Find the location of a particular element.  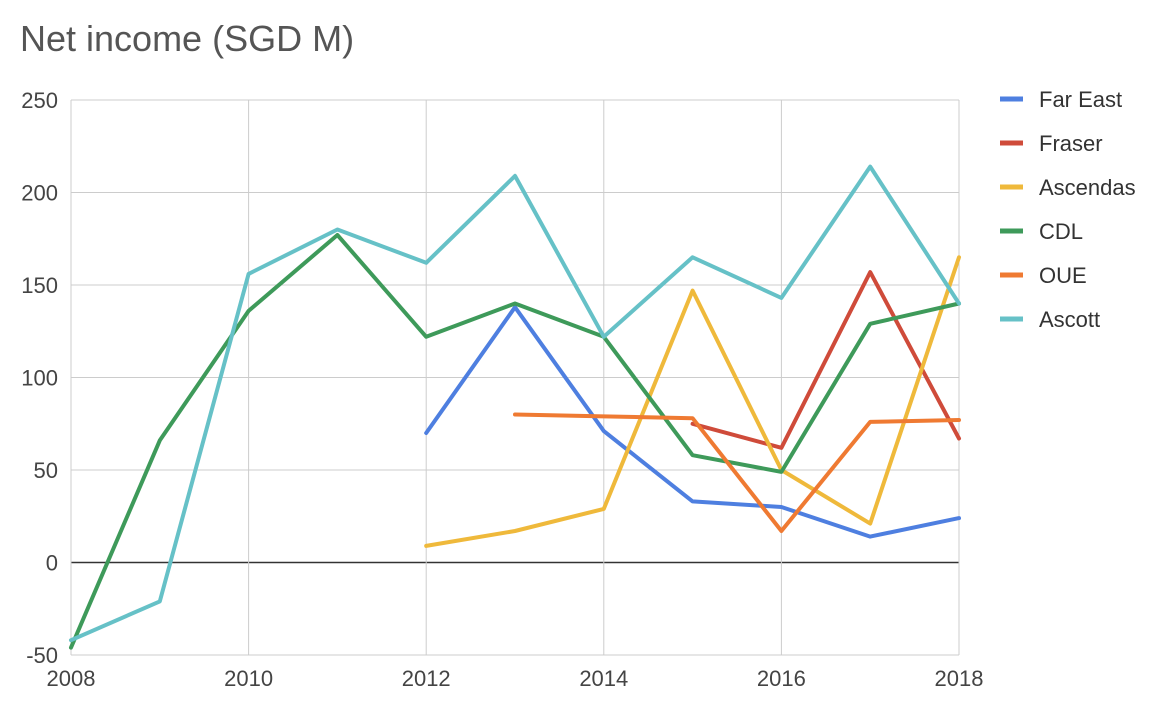

y-tick-label: 200 is located at coordinates (39, 193).